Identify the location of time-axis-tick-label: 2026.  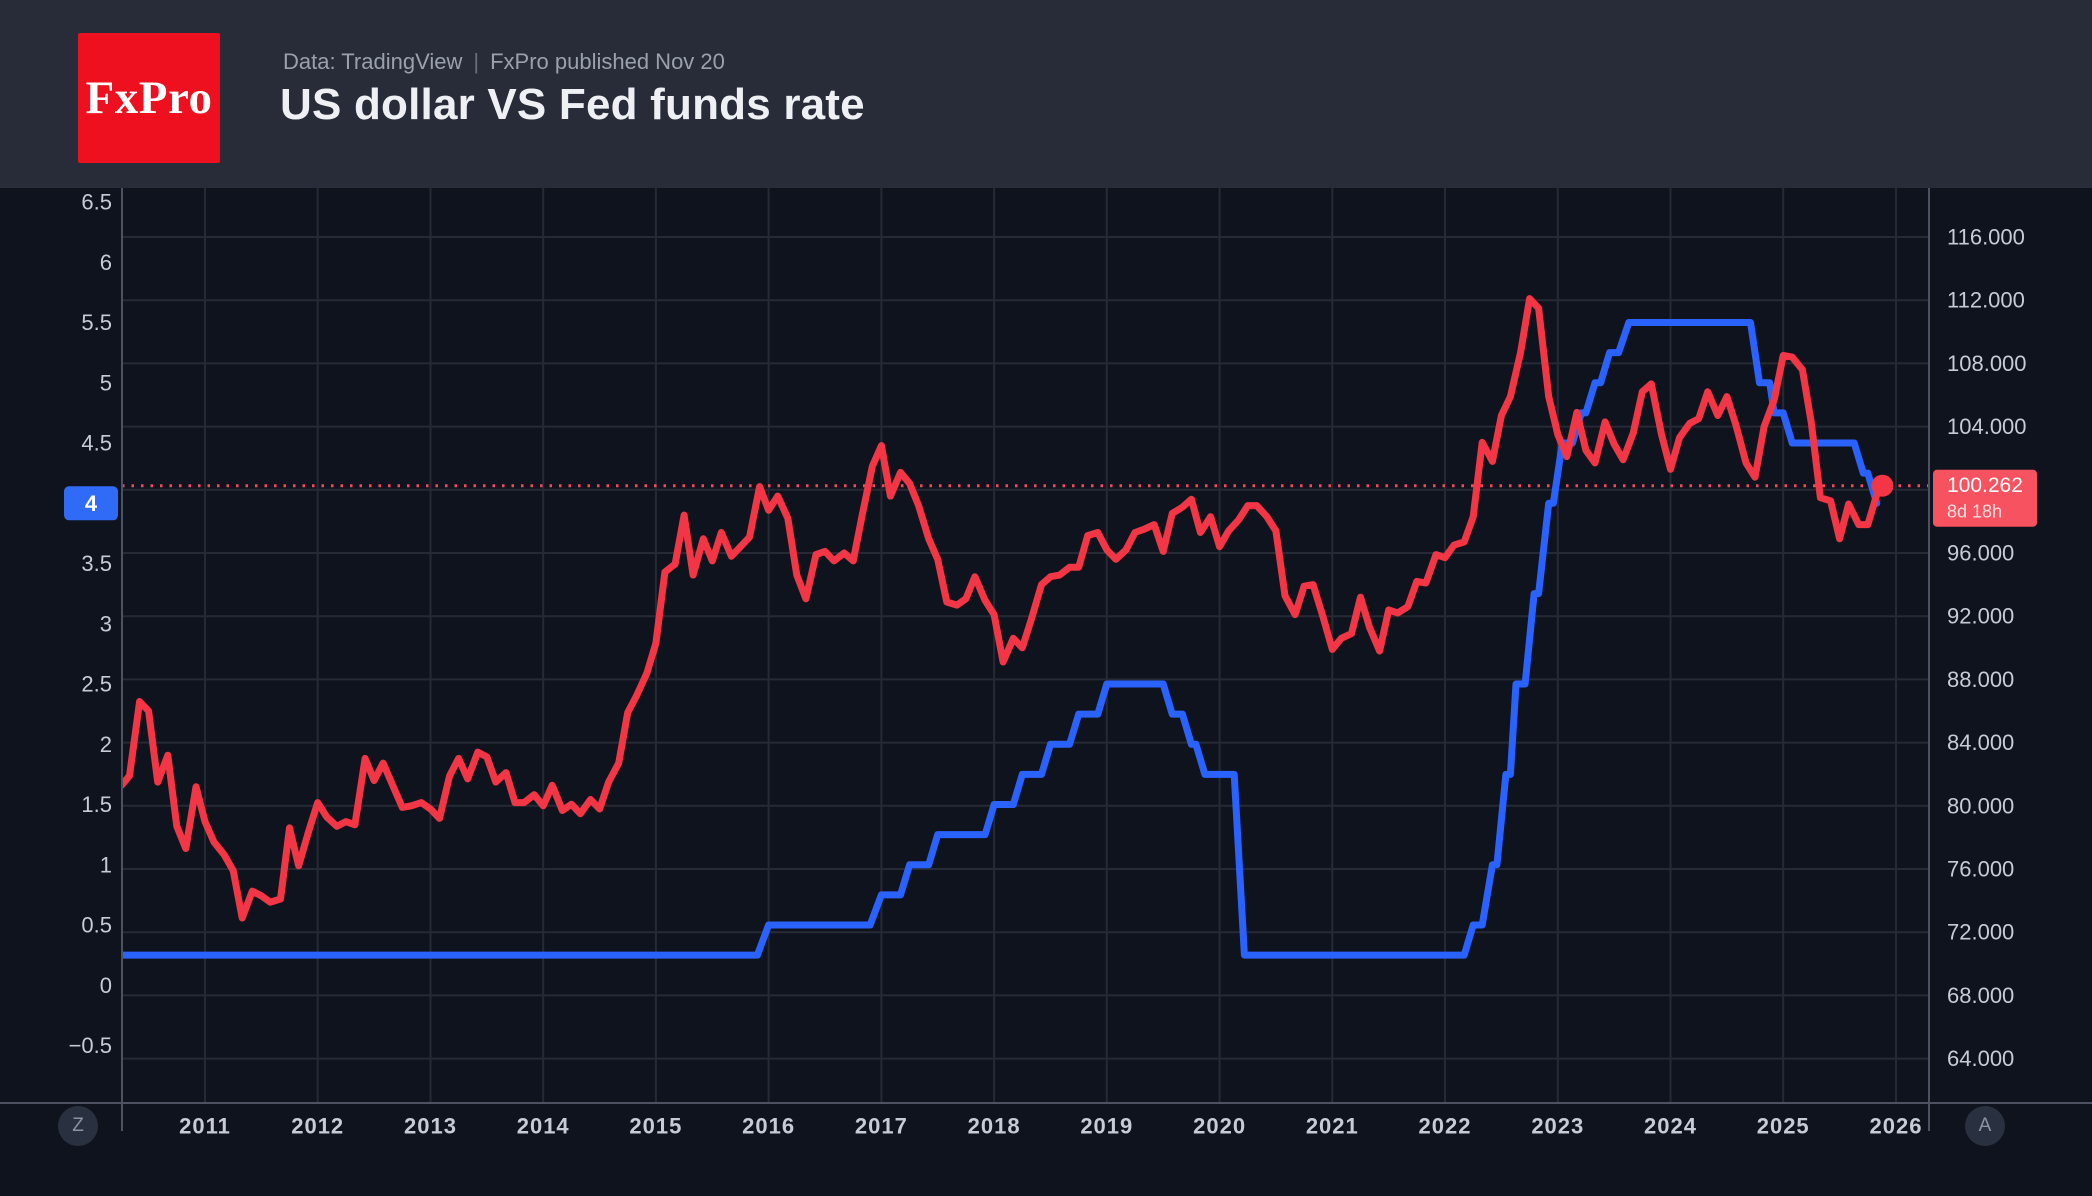
(1896, 1126).